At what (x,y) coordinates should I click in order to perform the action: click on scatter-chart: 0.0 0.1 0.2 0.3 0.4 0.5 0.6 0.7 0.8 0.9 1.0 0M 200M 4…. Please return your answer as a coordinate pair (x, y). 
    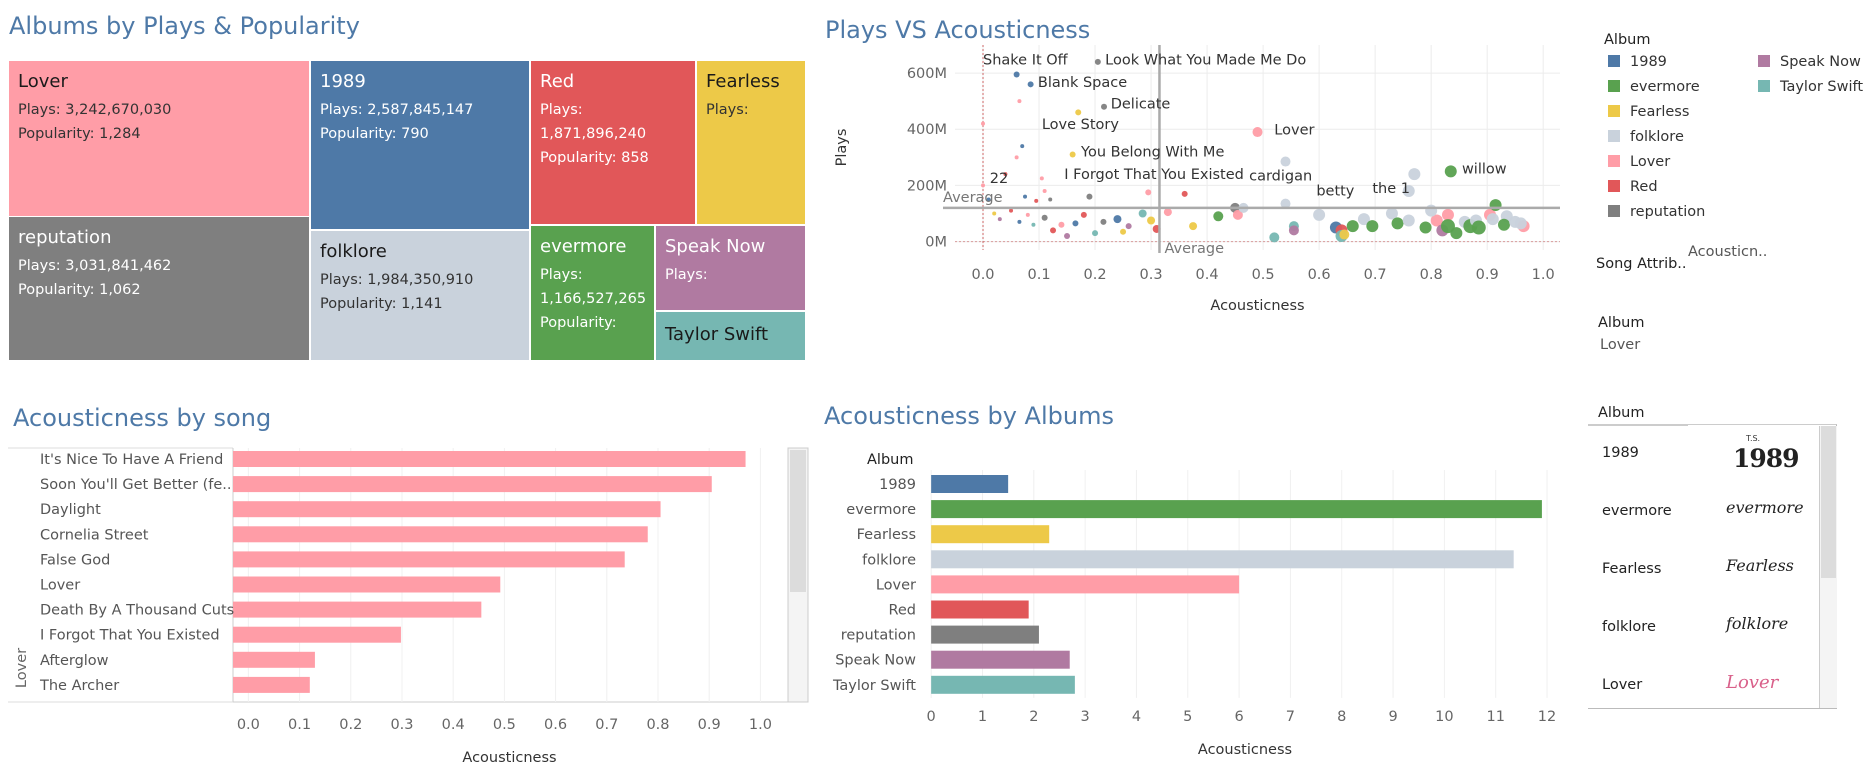
    Looking at the image, I should click on (1197, 179).